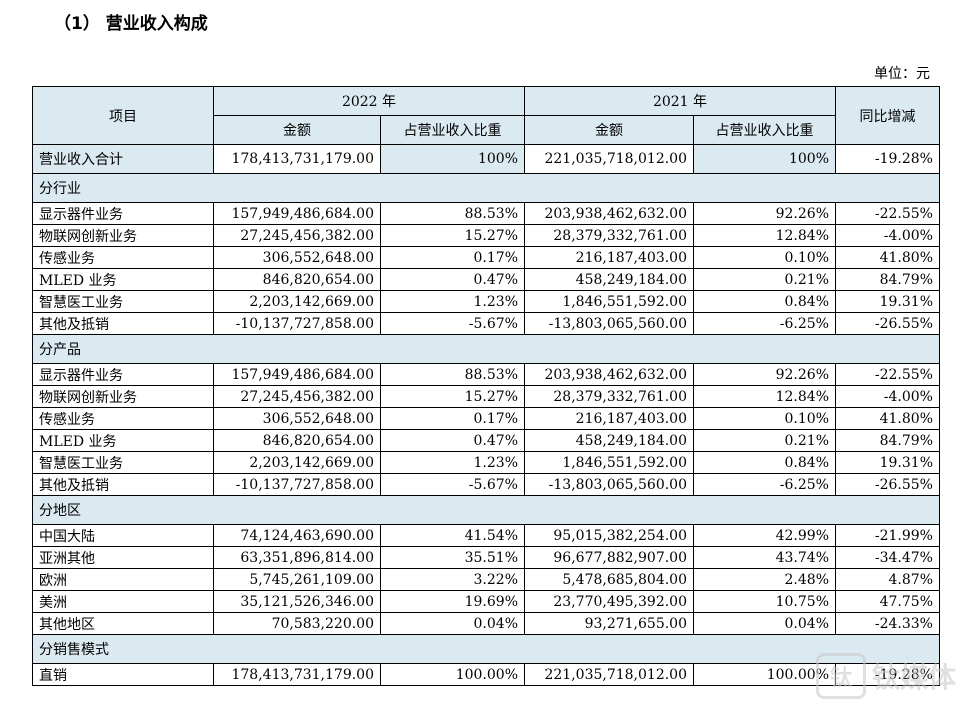 This screenshot has width=972, height=711. Describe the element at coordinates (887, 115) in the screenshot. I see `header-yoy: 同比增减` at that location.